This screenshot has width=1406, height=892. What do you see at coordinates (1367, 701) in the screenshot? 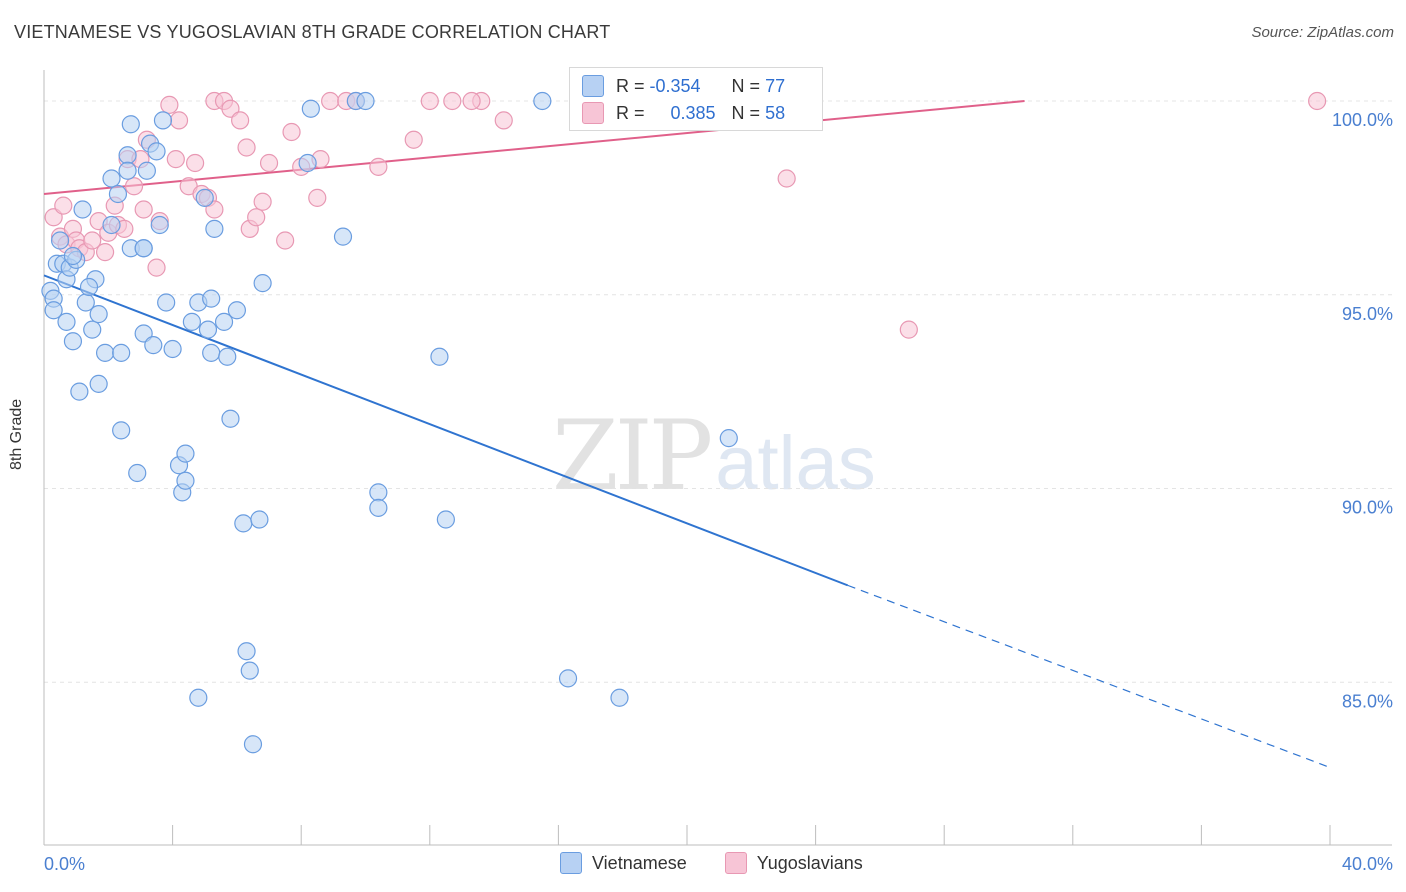
I see `y-tick-label: 85.0%` at bounding box center [1367, 701].